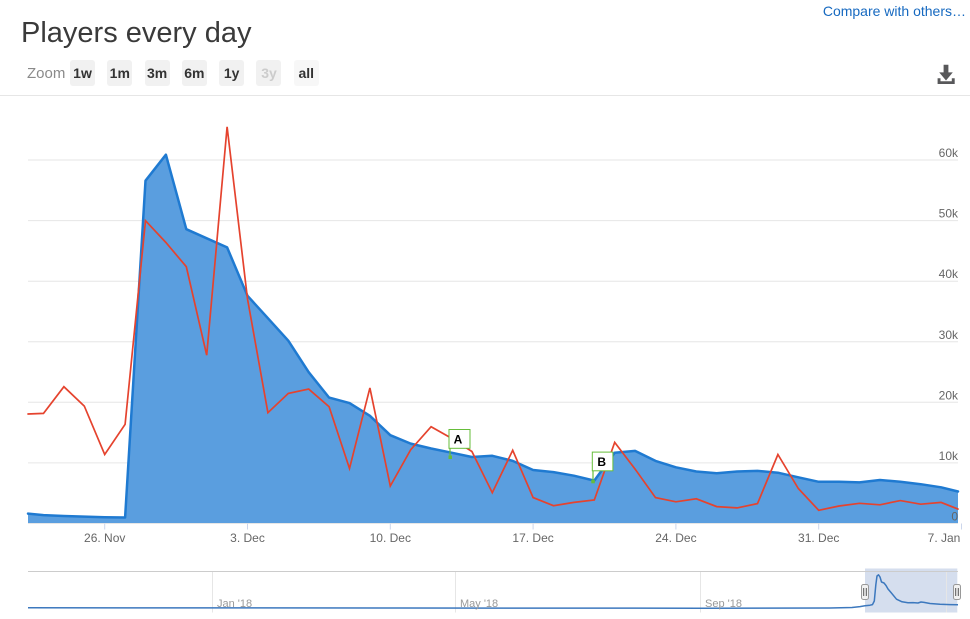 The image size is (970, 619). I want to click on svg-text: 30k, so click(949, 335).